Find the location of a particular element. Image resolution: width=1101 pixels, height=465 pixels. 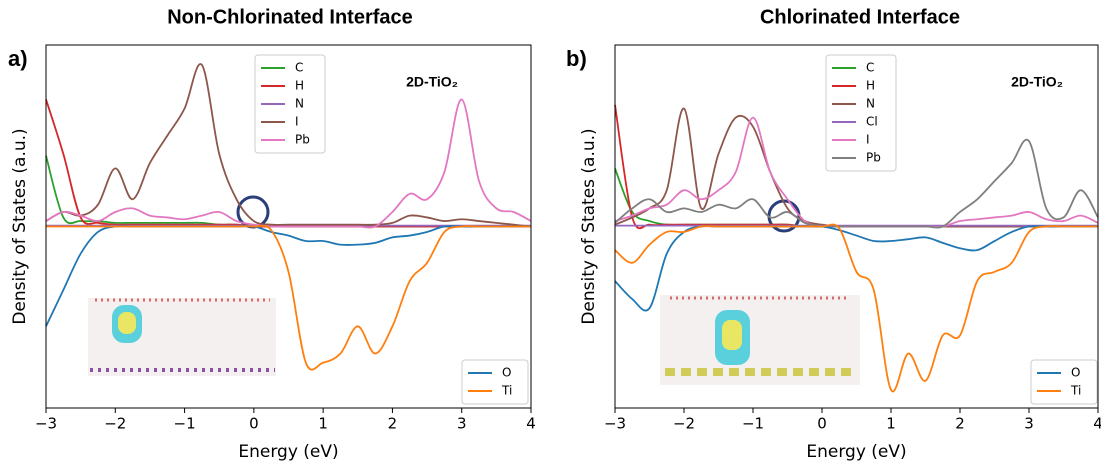

panel-label: b) is located at coordinates (576, 58).